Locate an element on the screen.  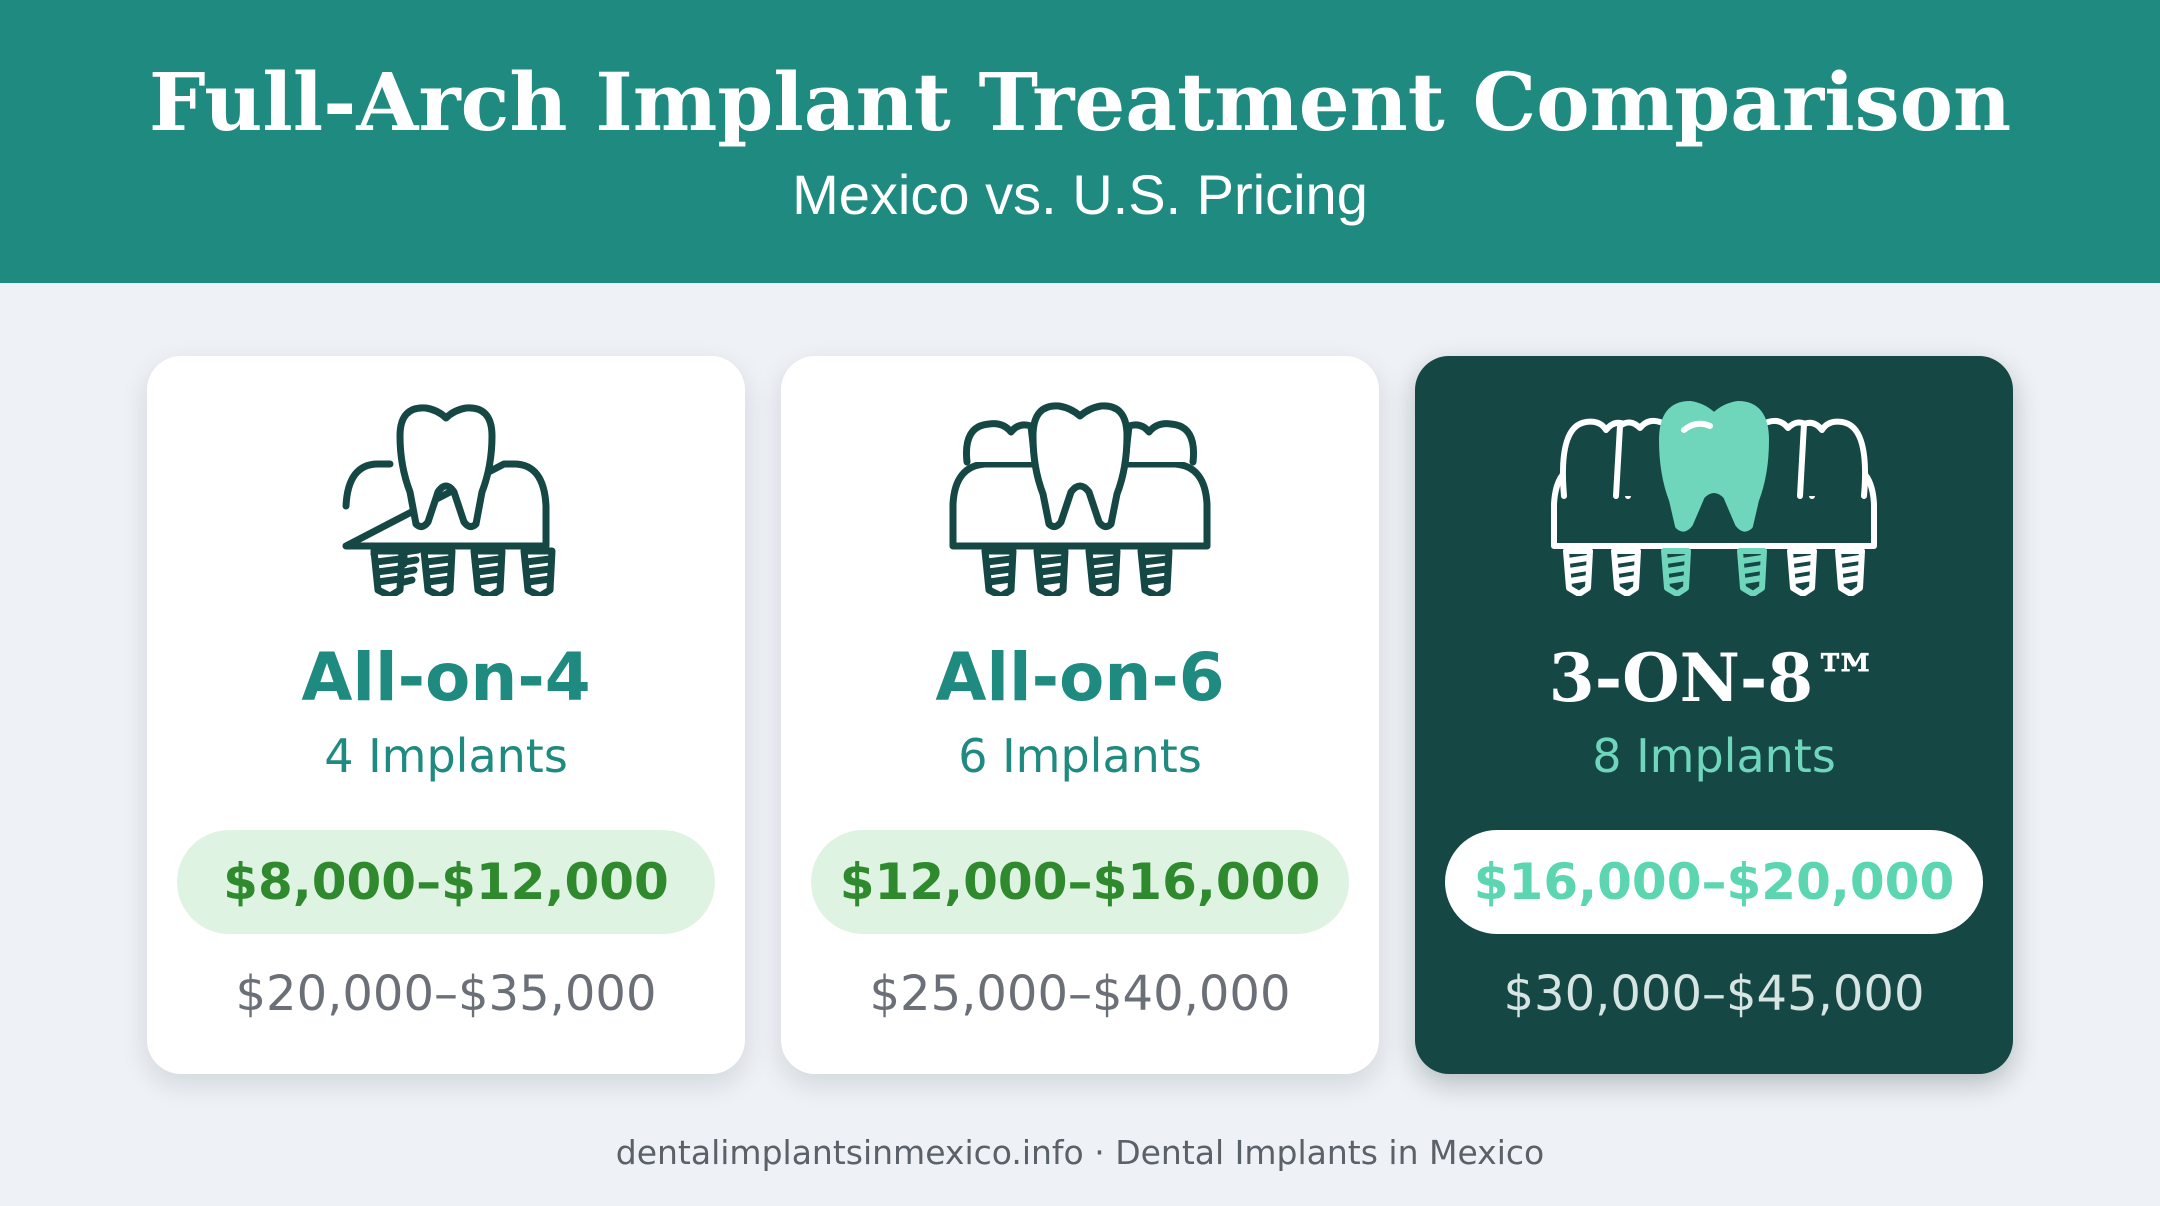
implant-count: 6 Implants is located at coordinates (1080, 756).